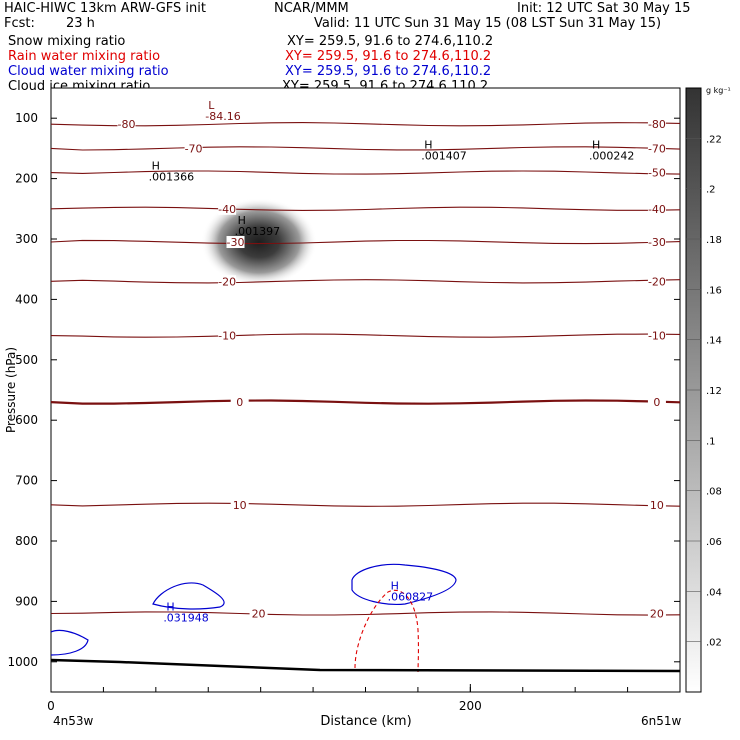  What do you see at coordinates (51, 706) in the screenshot?
I see `x-tick-label: 0` at bounding box center [51, 706].